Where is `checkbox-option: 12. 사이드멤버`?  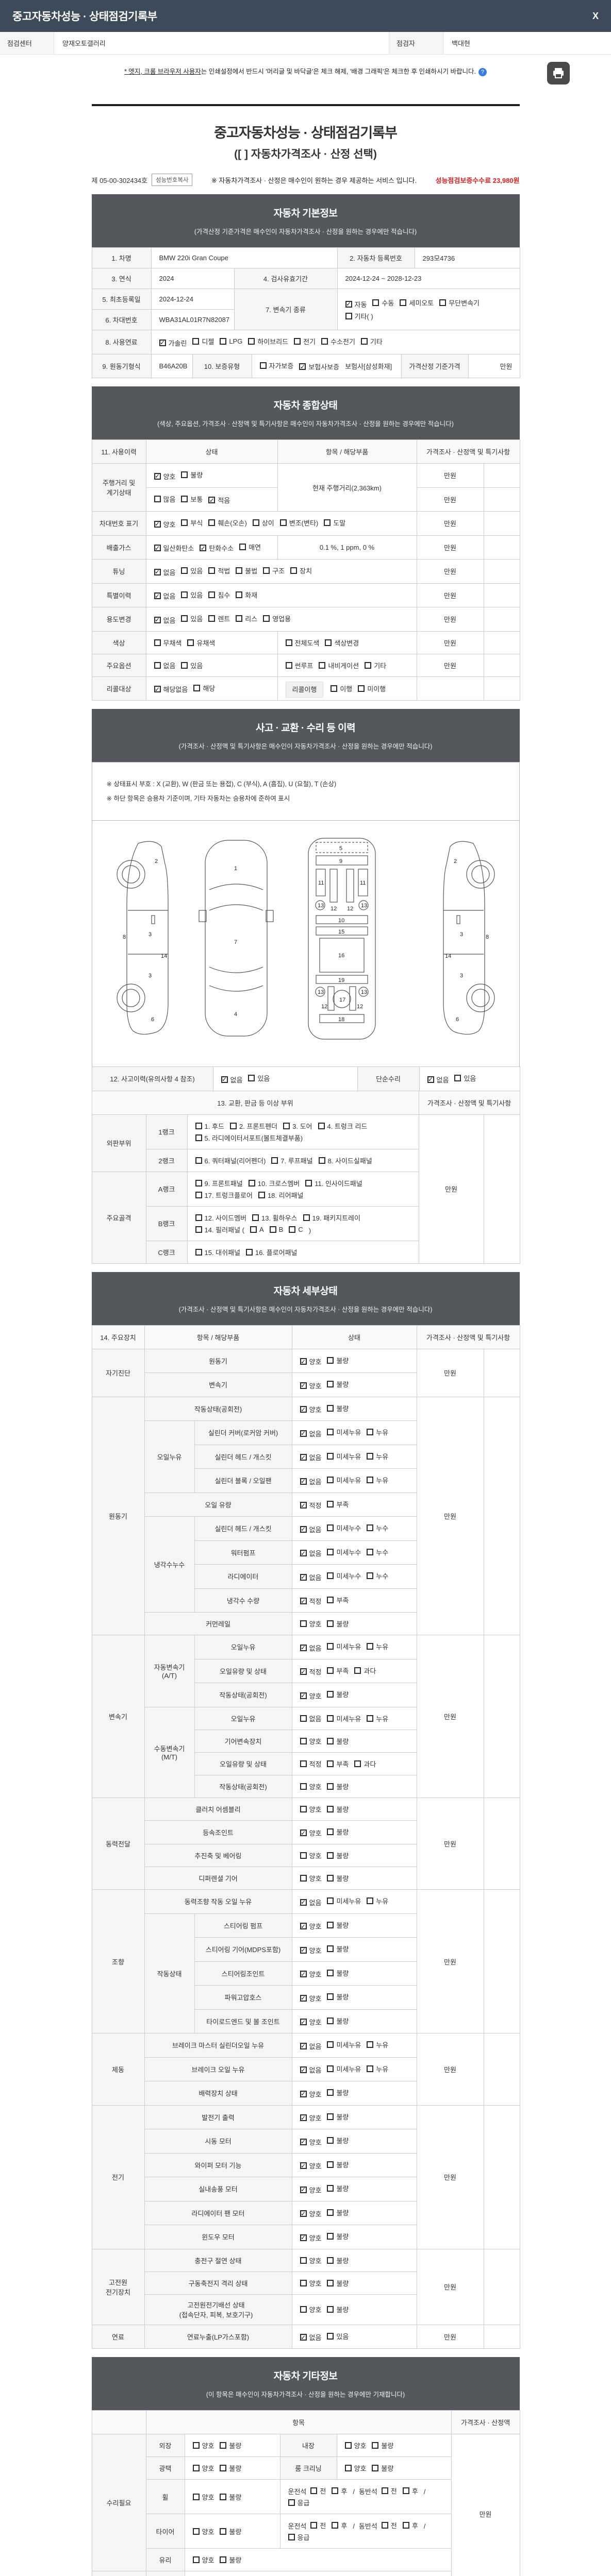
checkbox-option: 12. 사이드멤버 is located at coordinates (220, 1218).